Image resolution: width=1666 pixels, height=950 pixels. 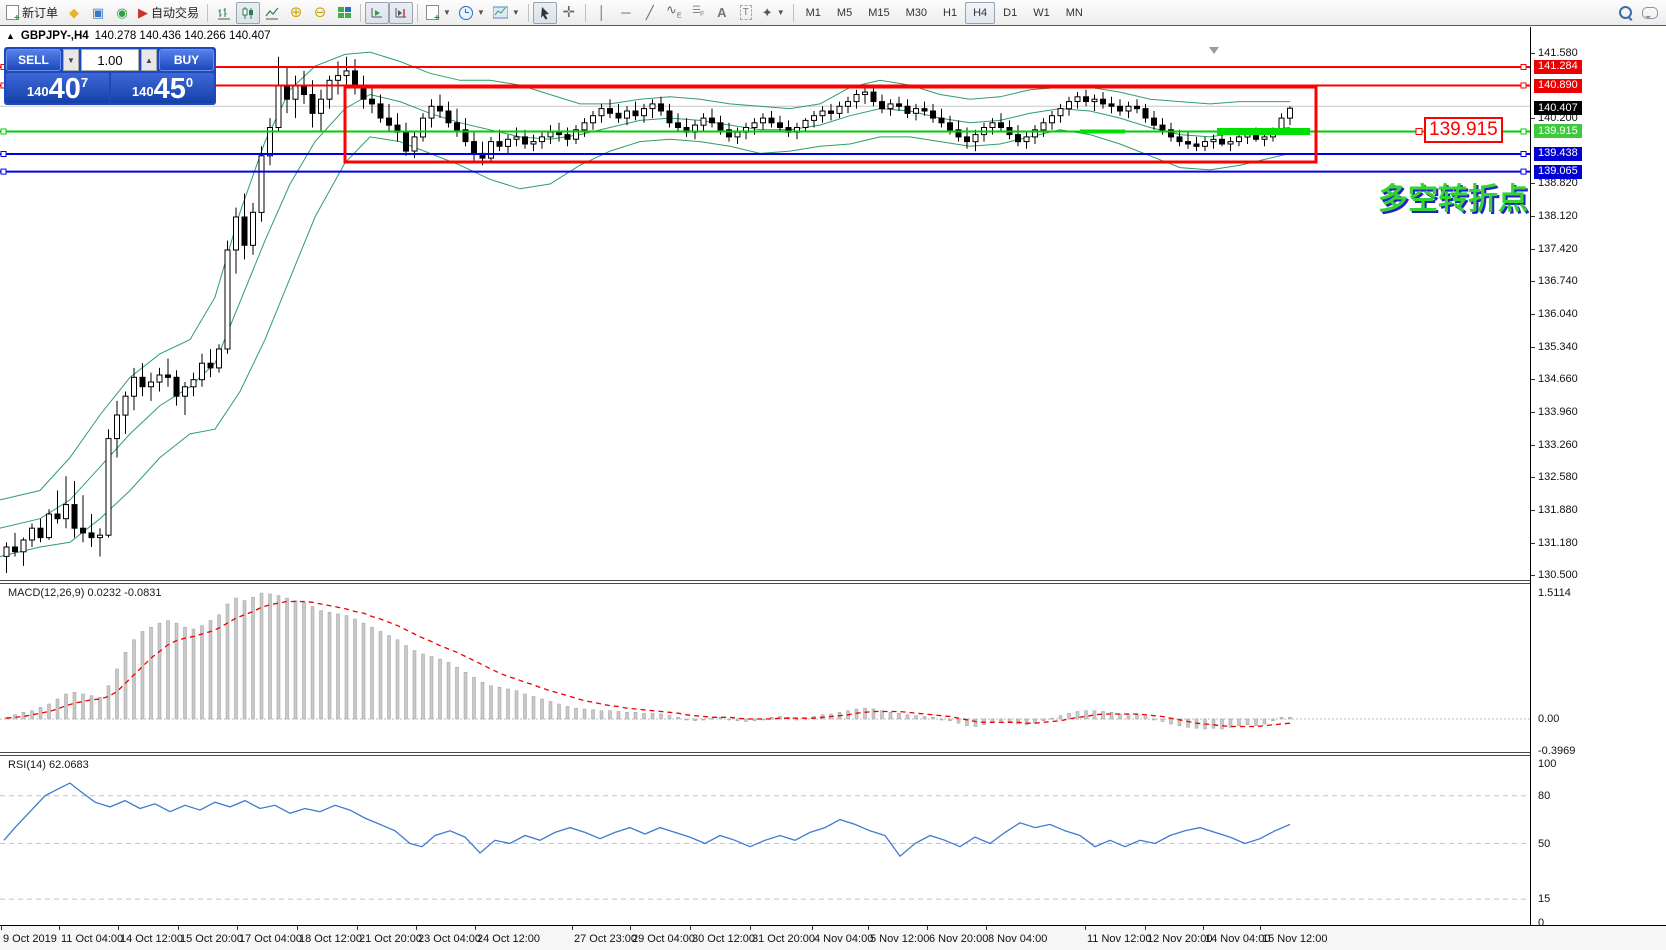 What do you see at coordinates (916, 12) in the screenshot?
I see `timeframe-M30: M30` at bounding box center [916, 12].